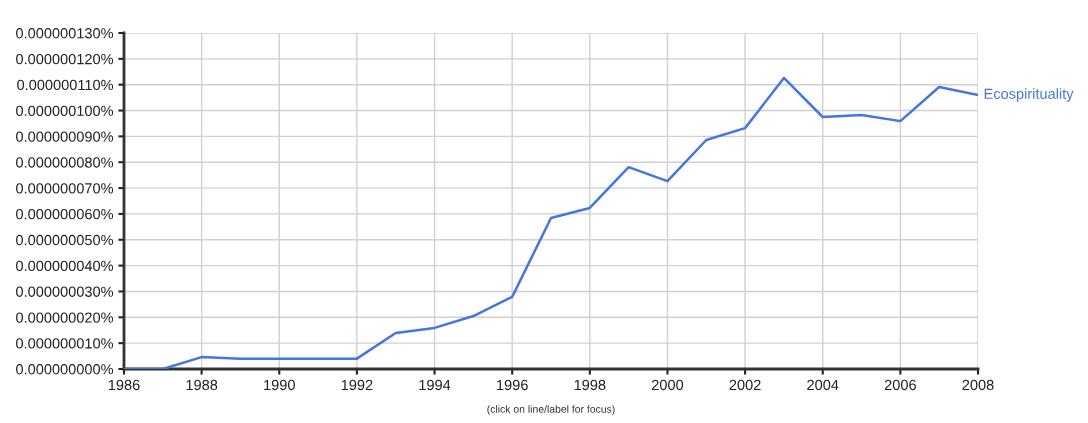 This screenshot has height=423, width=1088. I want to click on x-tick-label: 2004, so click(823, 385).